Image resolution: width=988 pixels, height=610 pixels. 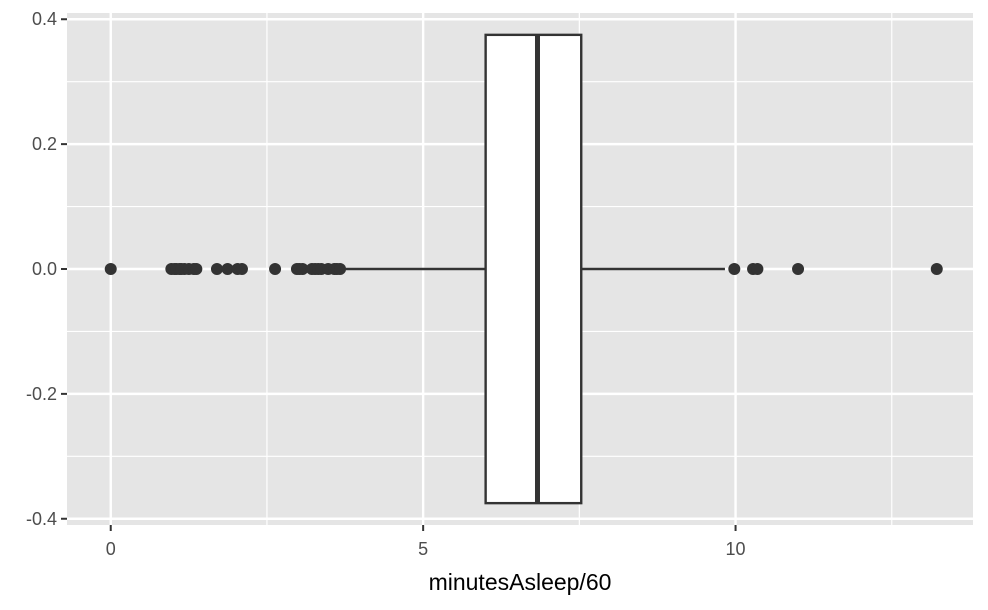 What do you see at coordinates (41, 519) in the screenshot?
I see `y-tick-label: -0.4` at bounding box center [41, 519].